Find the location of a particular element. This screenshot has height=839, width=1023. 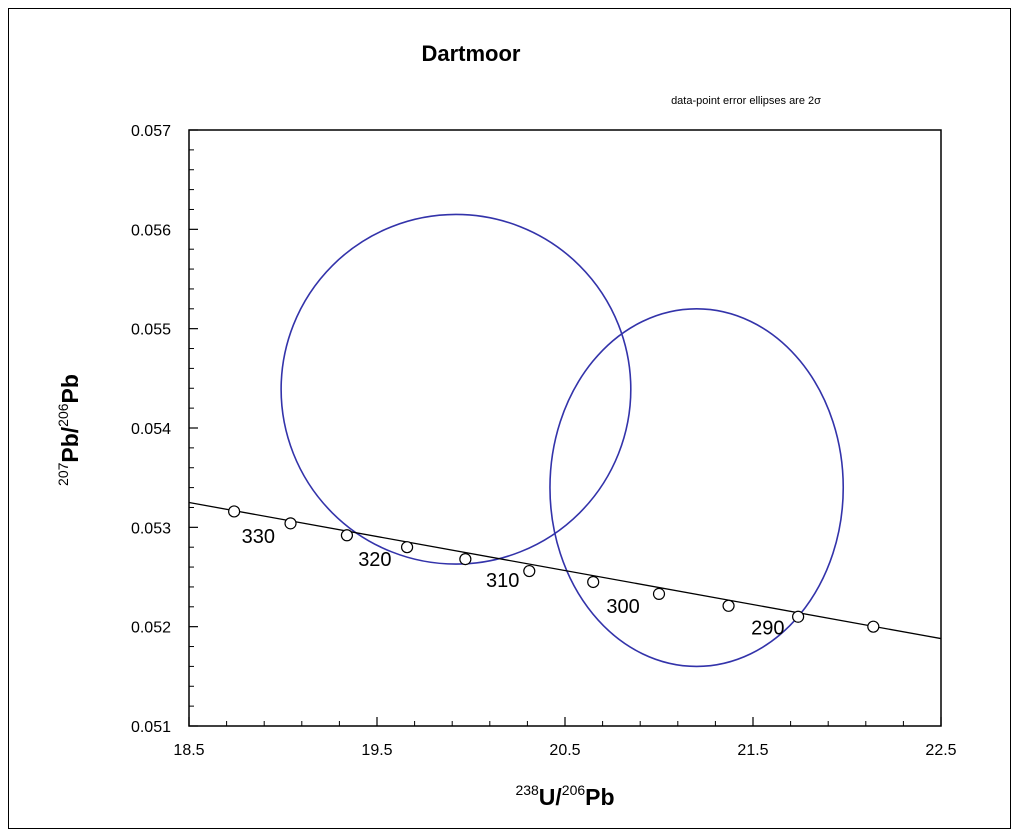

age-label: 310 is located at coordinates (502, 581).